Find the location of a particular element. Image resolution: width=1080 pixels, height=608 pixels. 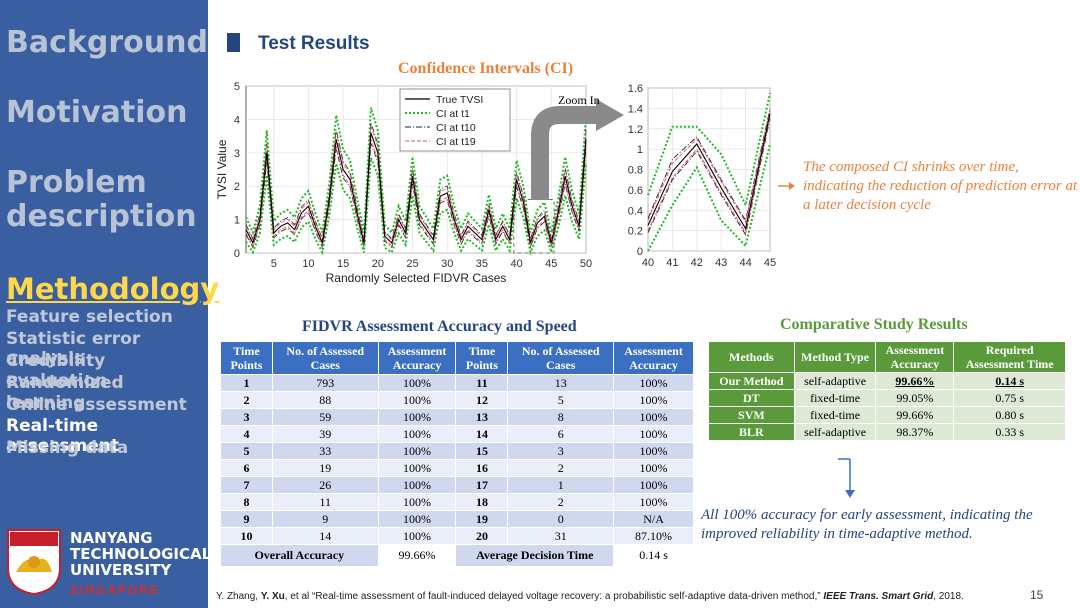

x-tick-label: 30 is located at coordinates (447, 264).